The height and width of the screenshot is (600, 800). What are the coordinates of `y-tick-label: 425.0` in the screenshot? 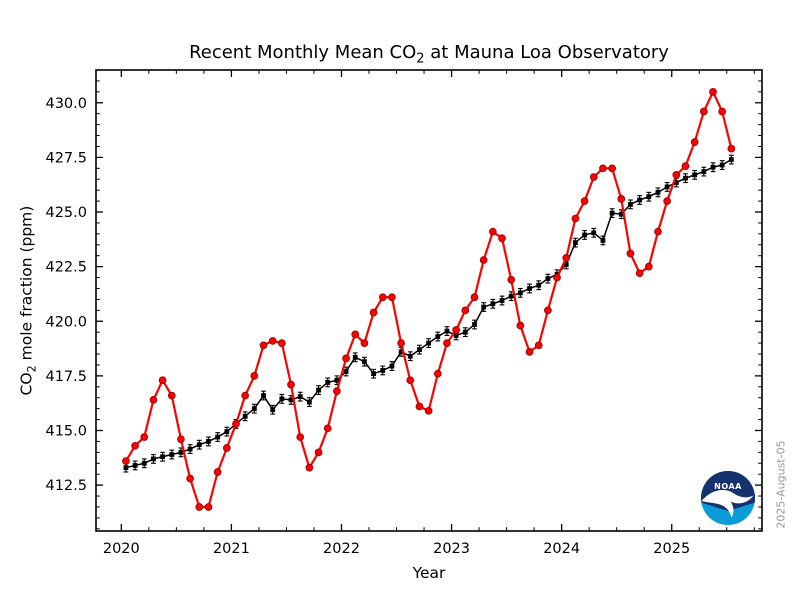 It's located at (66, 213).